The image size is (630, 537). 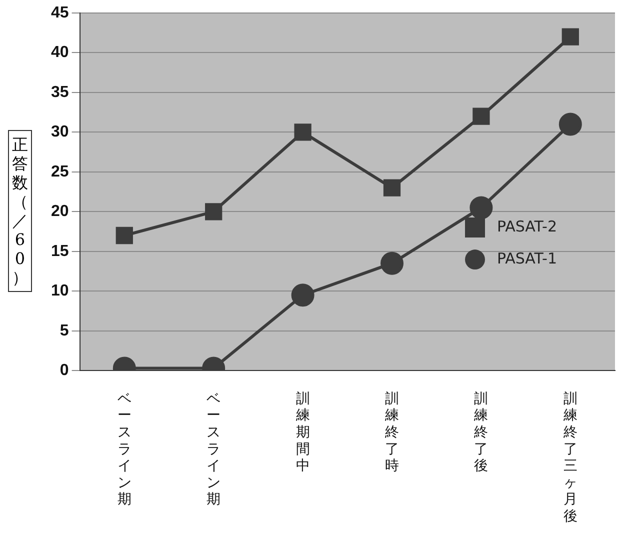 What do you see at coordinates (64, 331) in the screenshot?
I see `y-tick-label: 5` at bounding box center [64, 331].